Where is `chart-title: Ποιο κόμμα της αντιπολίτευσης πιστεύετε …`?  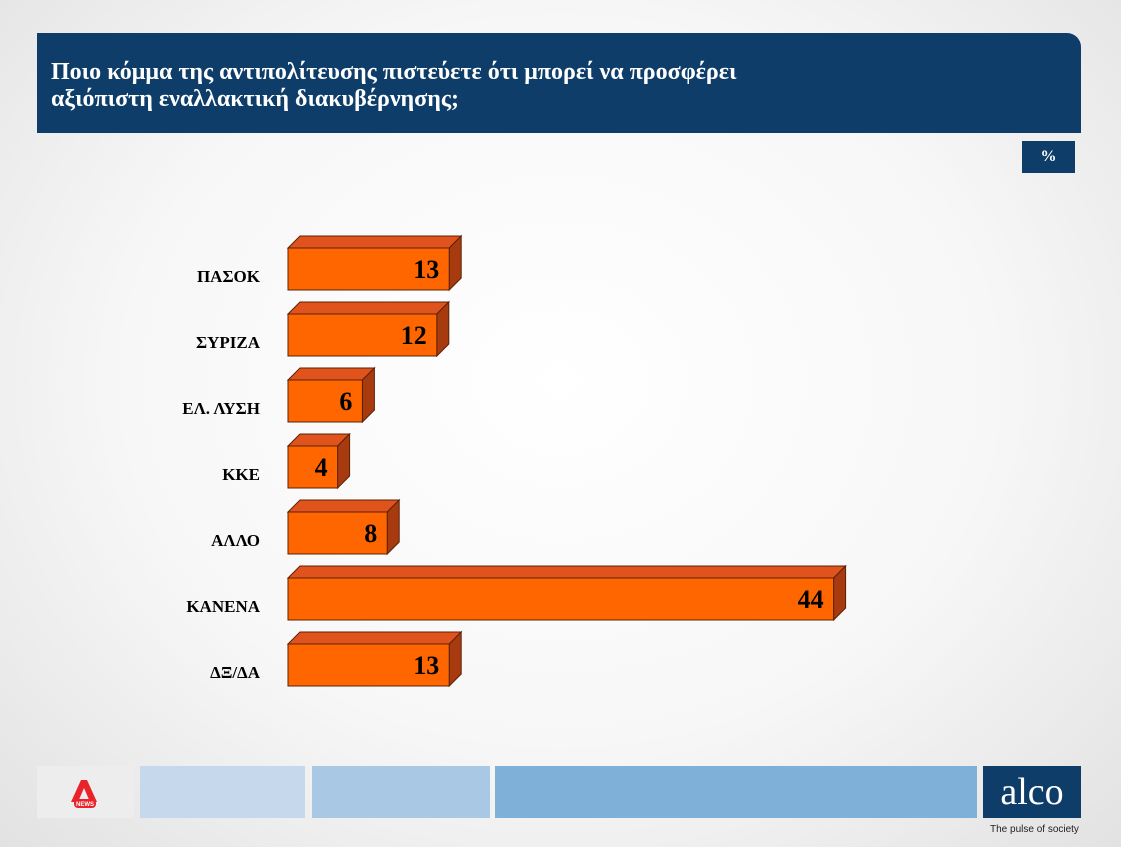 chart-title: Ποιο κόμμα της αντιπολίτευσης πιστεύετε … is located at coordinates (394, 85).